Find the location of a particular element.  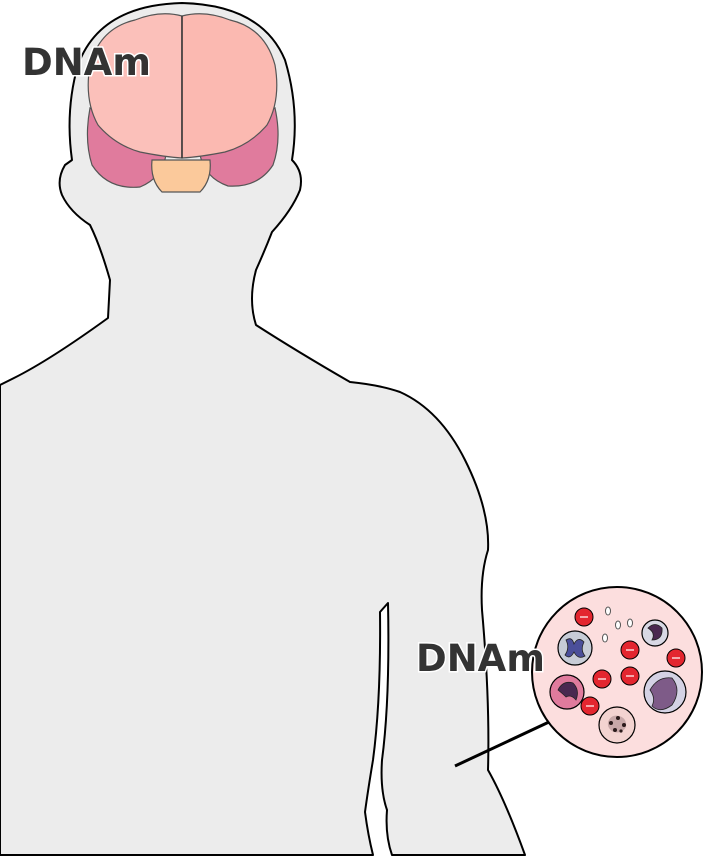

eosinophil is located at coordinates (567, 692).